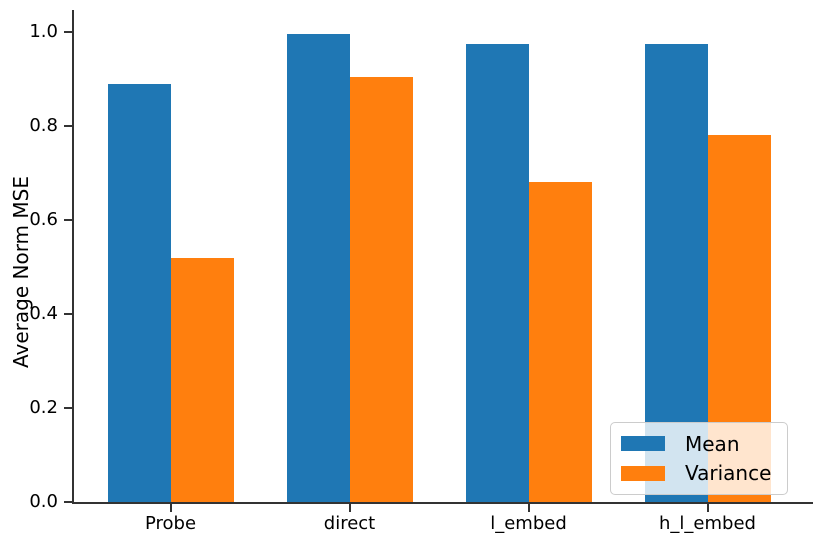 This screenshot has height=543, width=814. Describe the element at coordinates (381, 289) in the screenshot. I see `bar-variance-direct` at that location.